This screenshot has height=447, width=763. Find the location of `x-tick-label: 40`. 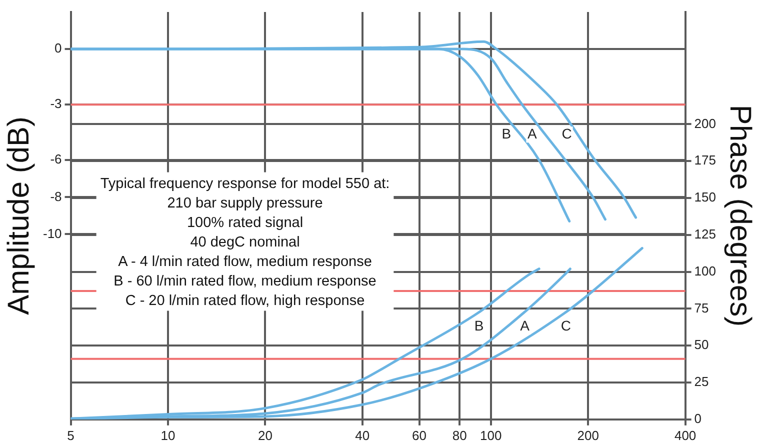

x-tick-label: 40 is located at coordinates (362, 435).